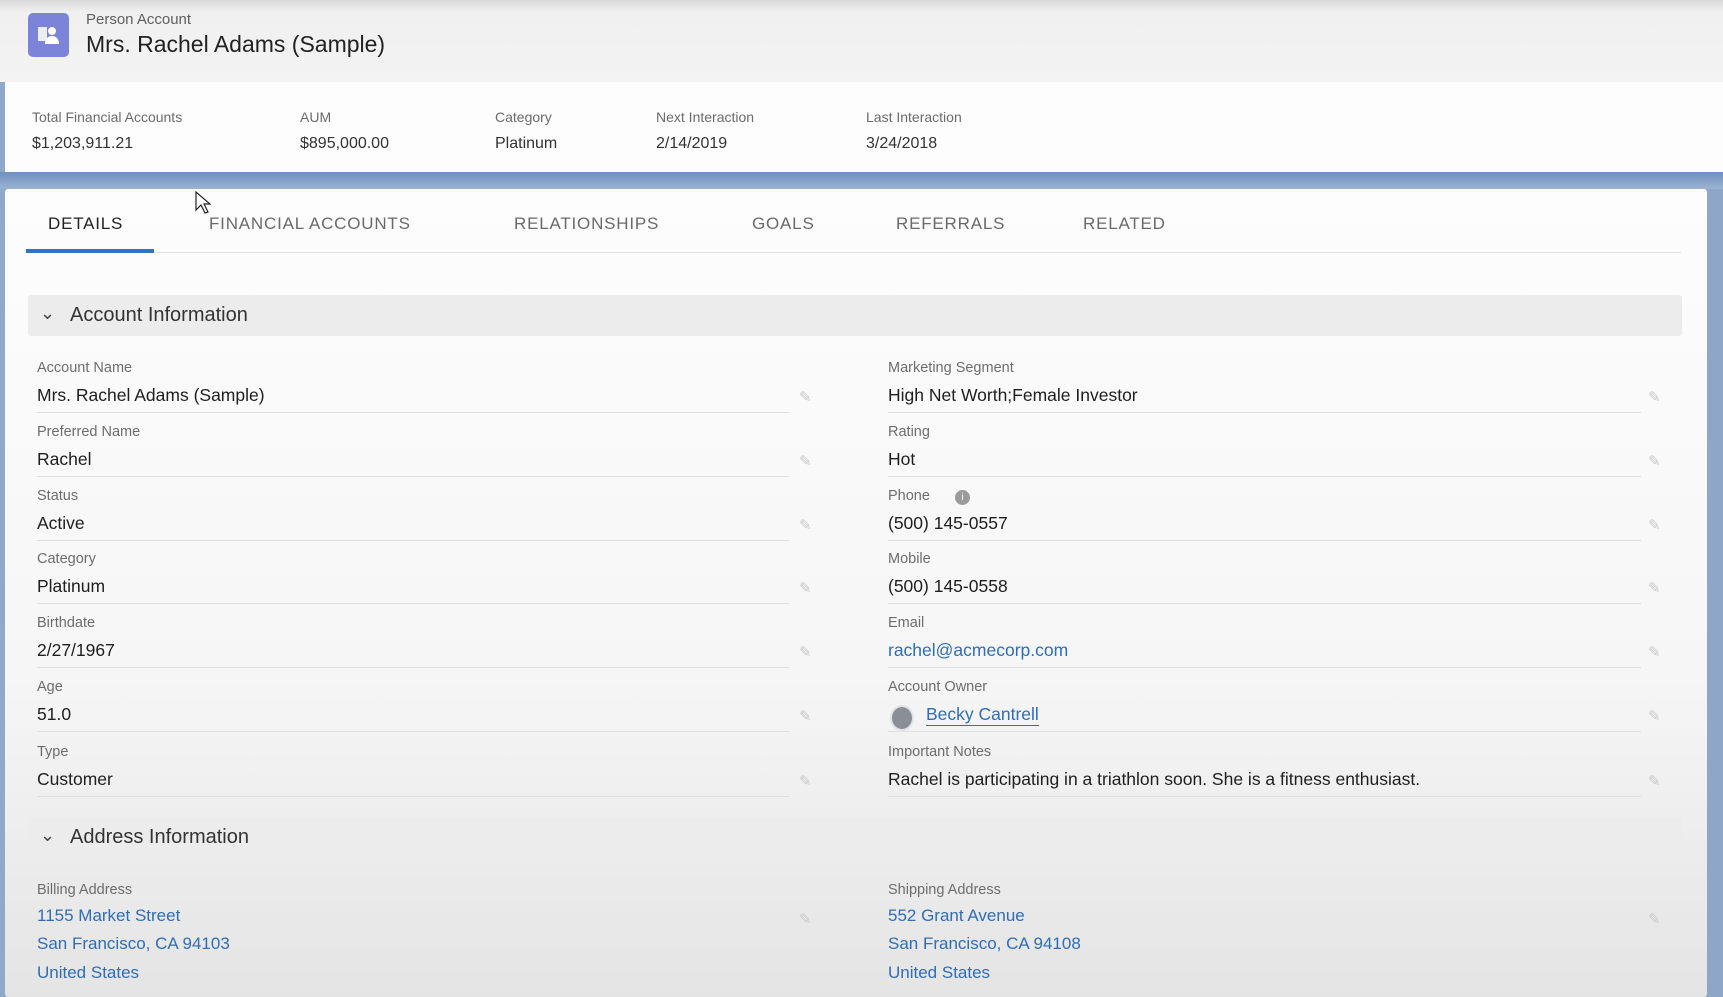 The height and width of the screenshot is (997, 1723). What do you see at coordinates (151, 395) in the screenshot?
I see `field-value-account-name: Mrs. Rachel Adams (Sample)` at bounding box center [151, 395].